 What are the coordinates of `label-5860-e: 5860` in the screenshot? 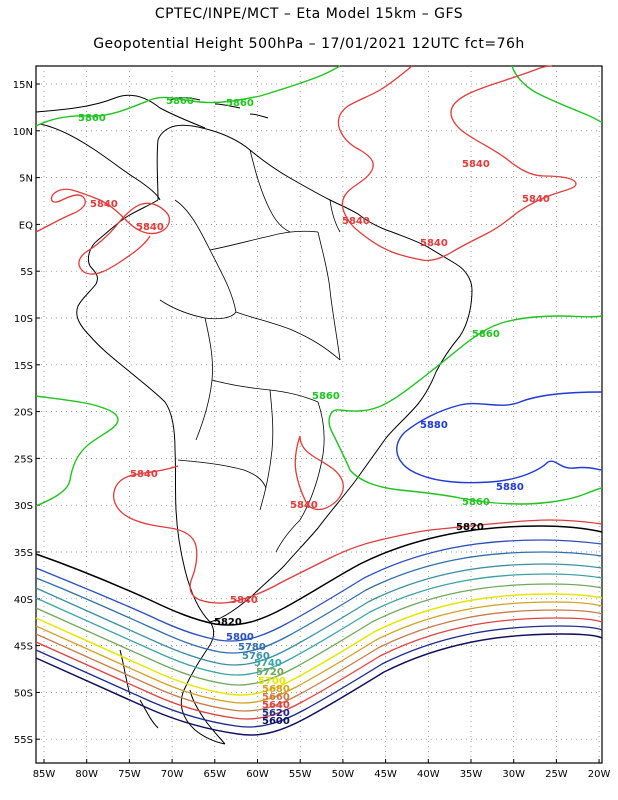 It's located at (326, 396).